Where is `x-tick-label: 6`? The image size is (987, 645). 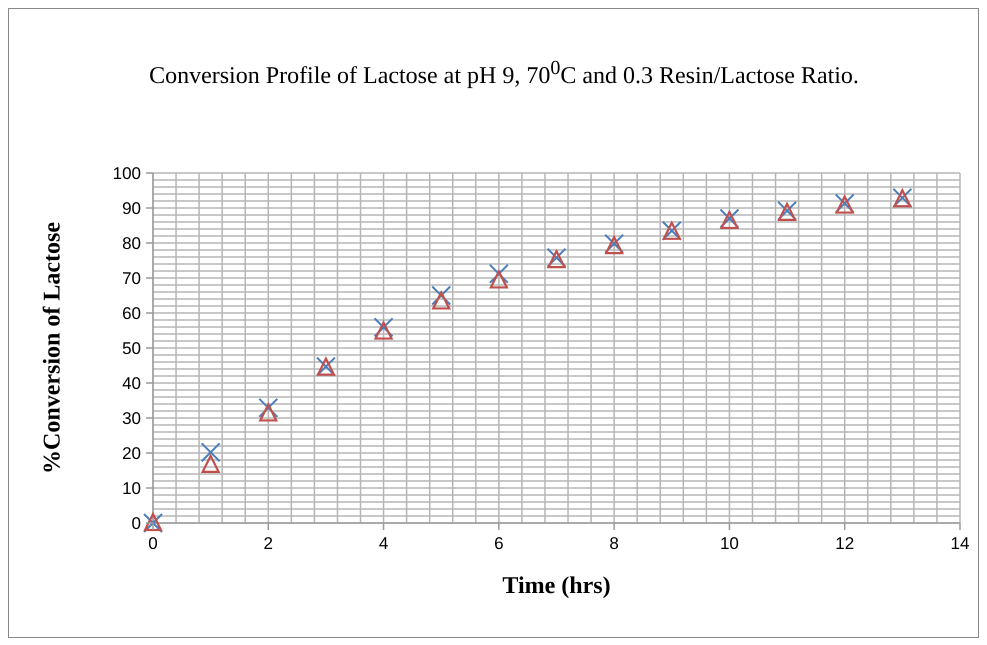 x-tick-label: 6 is located at coordinates (499, 543).